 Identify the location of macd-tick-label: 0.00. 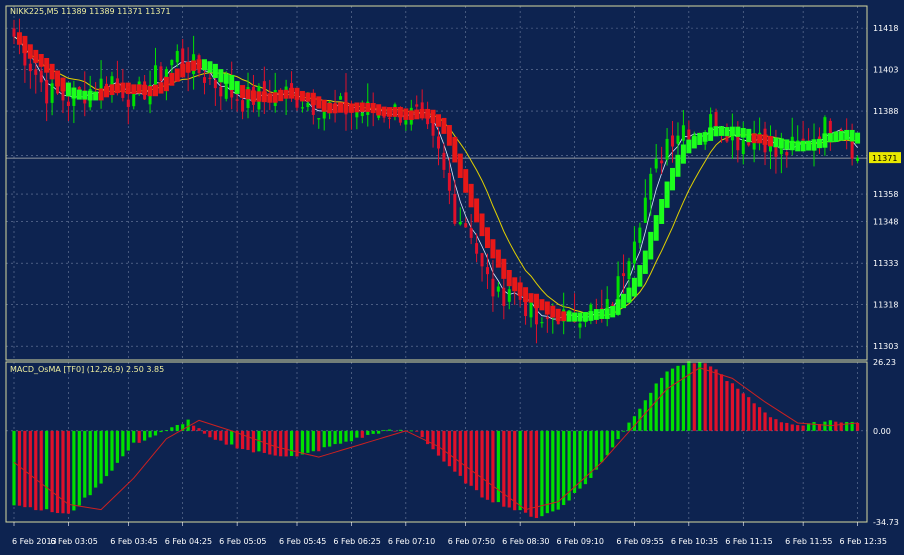
(882, 431).